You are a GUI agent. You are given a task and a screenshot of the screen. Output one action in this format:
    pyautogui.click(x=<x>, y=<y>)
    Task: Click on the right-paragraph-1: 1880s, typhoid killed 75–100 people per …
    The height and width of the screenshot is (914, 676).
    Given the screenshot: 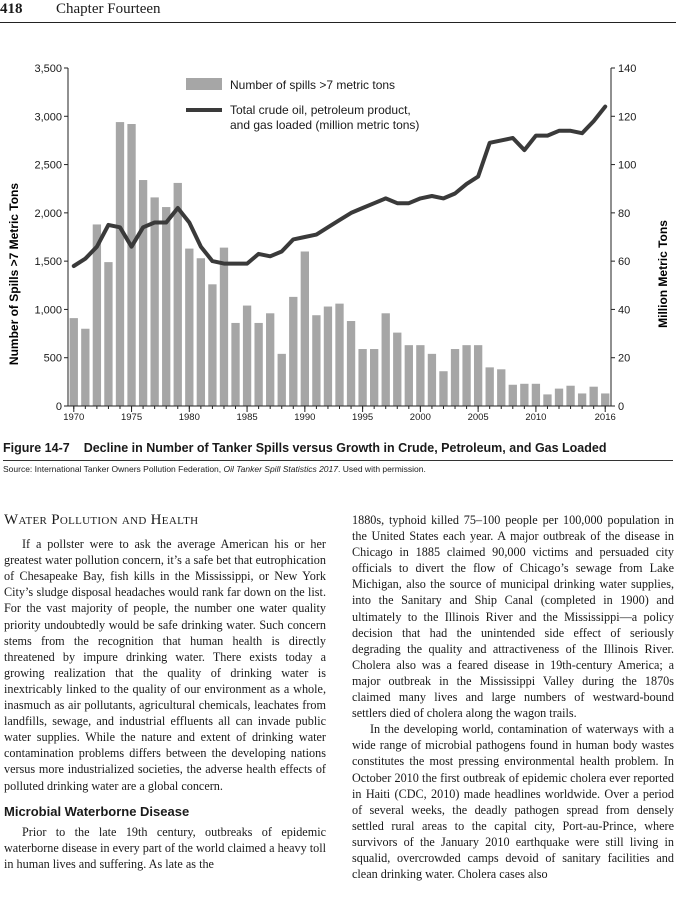 What is the action you would take?
    pyautogui.click(x=513, y=617)
    